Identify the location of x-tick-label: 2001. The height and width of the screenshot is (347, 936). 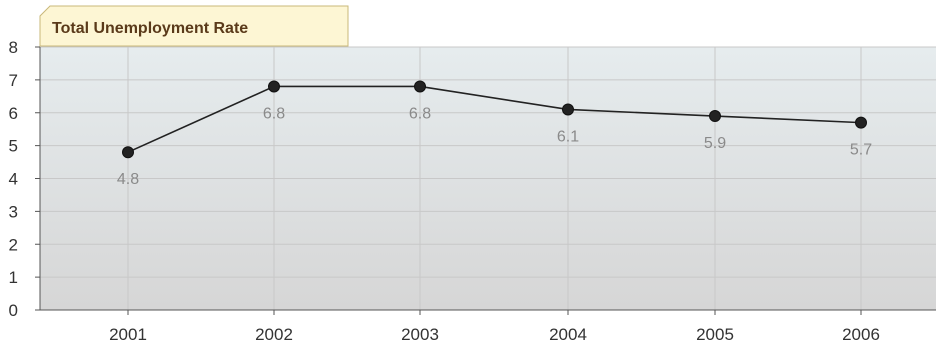
(128, 334).